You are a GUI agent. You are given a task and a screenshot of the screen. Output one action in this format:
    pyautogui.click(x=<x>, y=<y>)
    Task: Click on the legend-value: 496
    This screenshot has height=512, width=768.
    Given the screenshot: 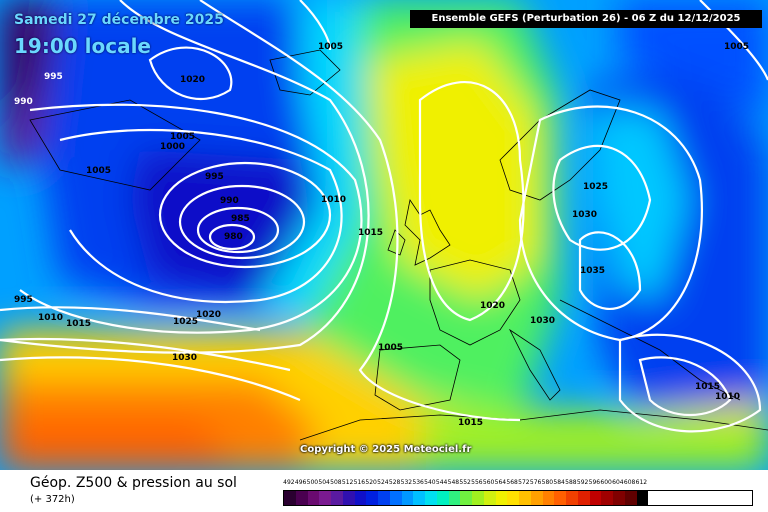 What is the action you would take?
    pyautogui.click(x=300, y=482)
    